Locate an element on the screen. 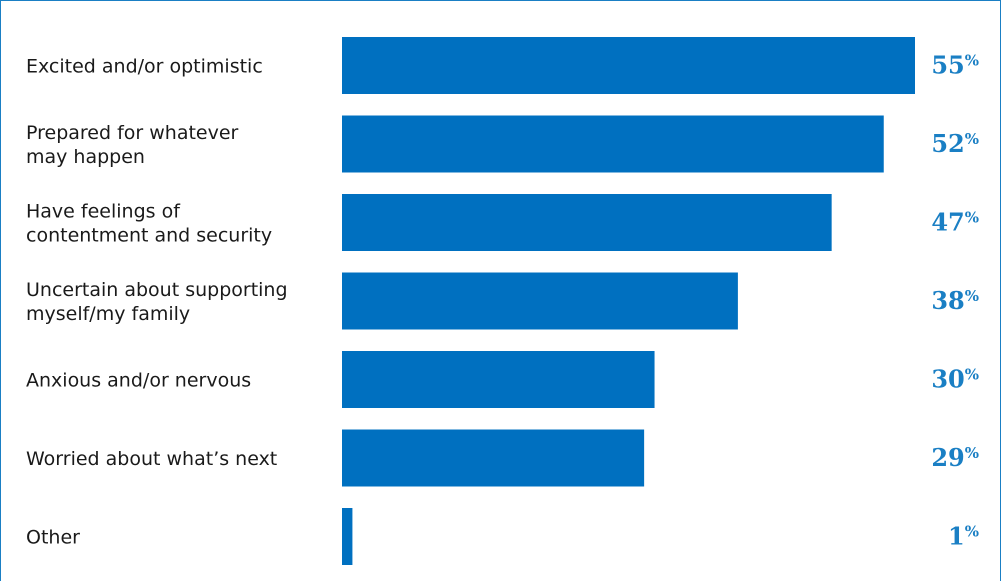 The height and width of the screenshot is (582, 1001). value-label: 47% is located at coordinates (955, 222).